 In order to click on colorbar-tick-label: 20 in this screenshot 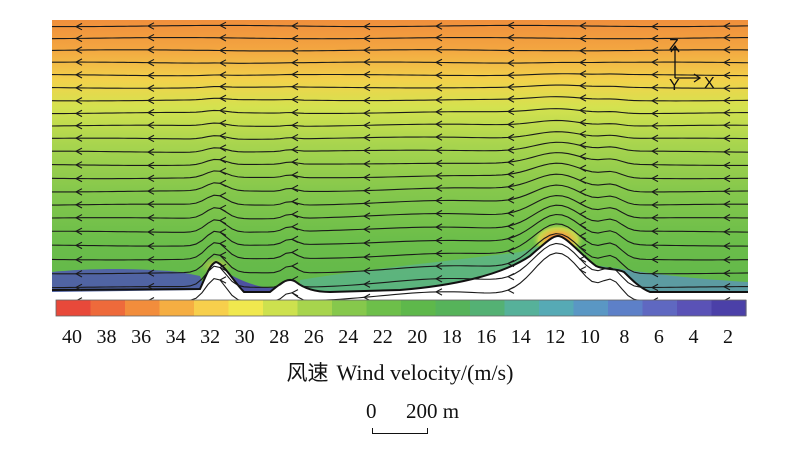, I will do `click(417, 337)`.